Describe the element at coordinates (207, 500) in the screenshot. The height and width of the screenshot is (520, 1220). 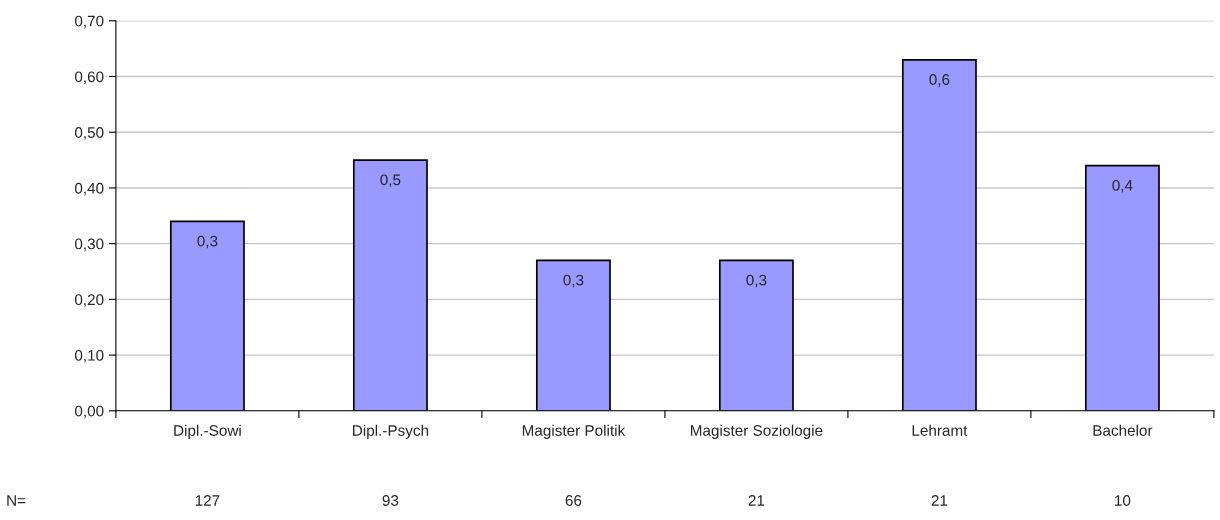
I see `text: 127` at that location.